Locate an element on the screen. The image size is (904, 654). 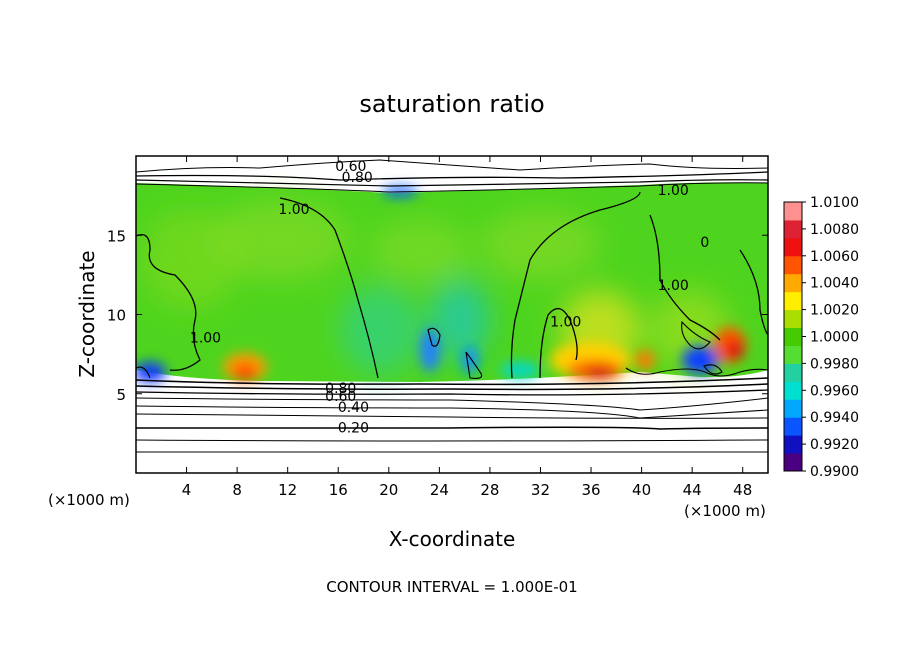
colorbar-tick-label: 1.0080 is located at coordinates (834, 230).